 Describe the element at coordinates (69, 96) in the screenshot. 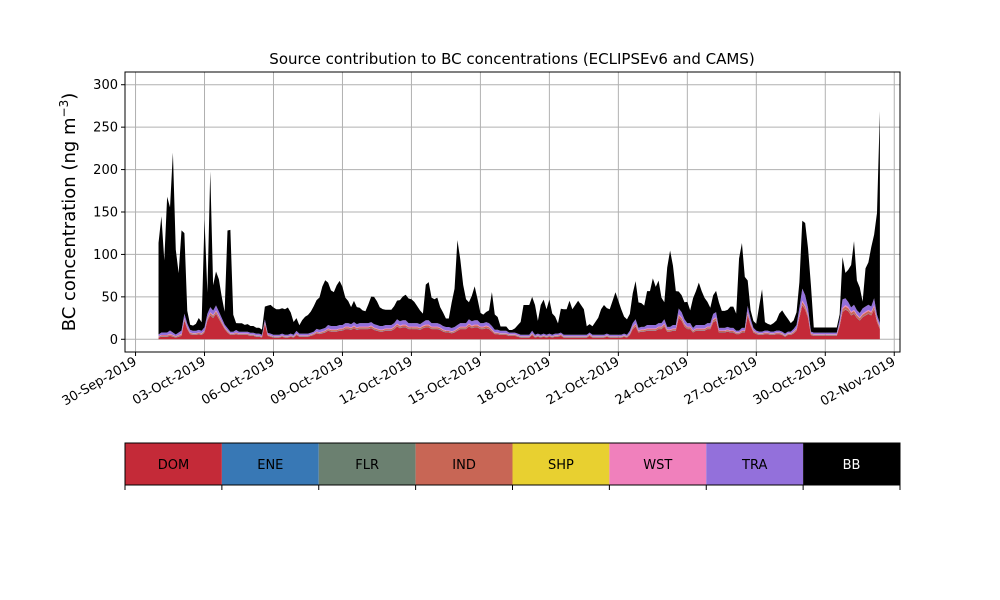

I see `y-axis-label-close: )` at that location.